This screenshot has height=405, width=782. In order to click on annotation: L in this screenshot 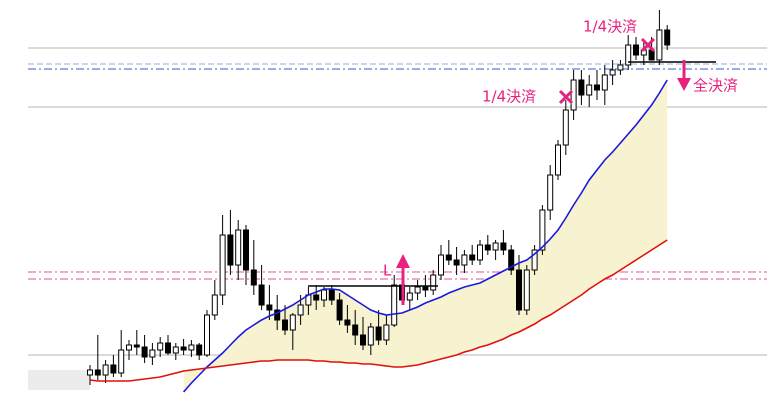, I will do `click(387, 271)`.